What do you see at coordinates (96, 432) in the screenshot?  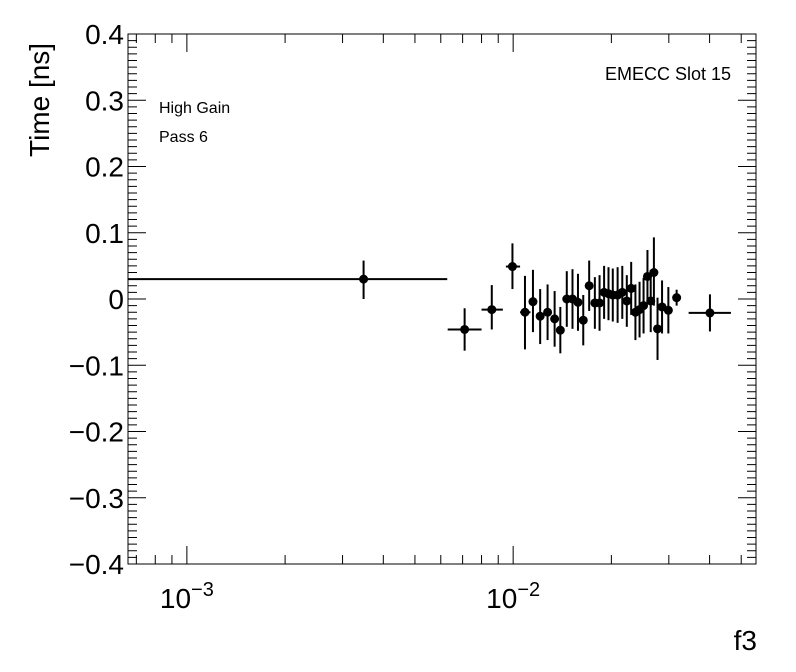 I see `y-tick-label: −0.2` at bounding box center [96, 432].